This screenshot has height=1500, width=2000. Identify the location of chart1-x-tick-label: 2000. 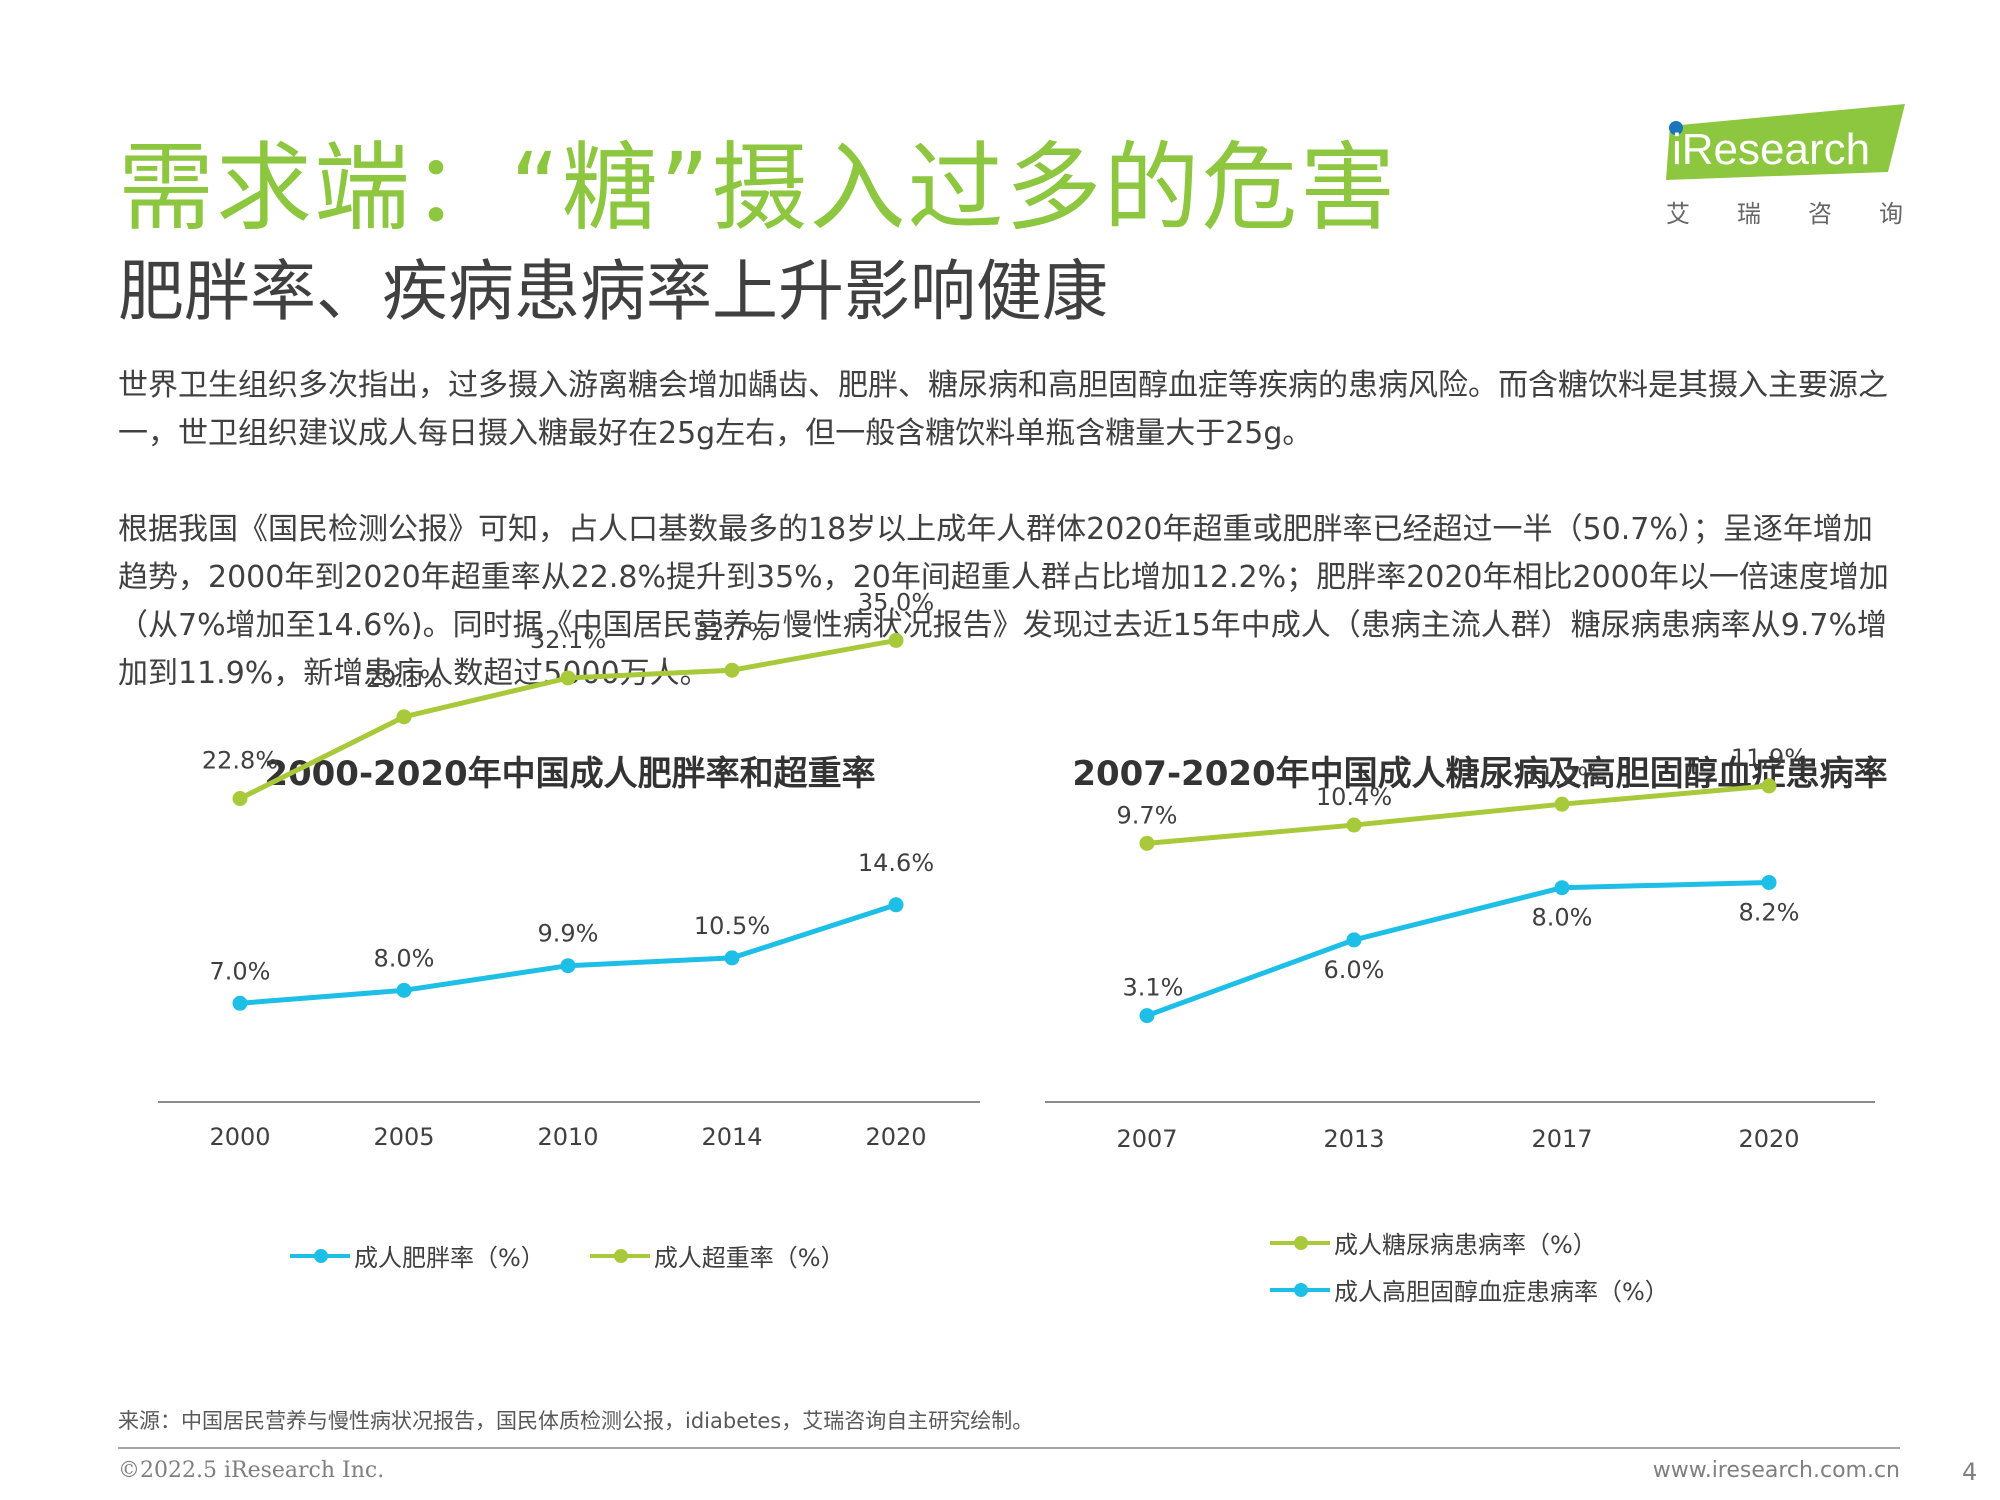
(239, 1137).